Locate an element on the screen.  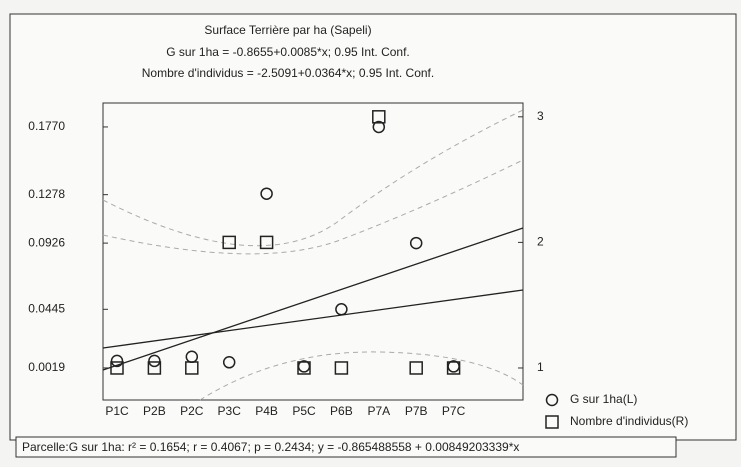
x-tick-label: P1C is located at coordinates (117, 411).